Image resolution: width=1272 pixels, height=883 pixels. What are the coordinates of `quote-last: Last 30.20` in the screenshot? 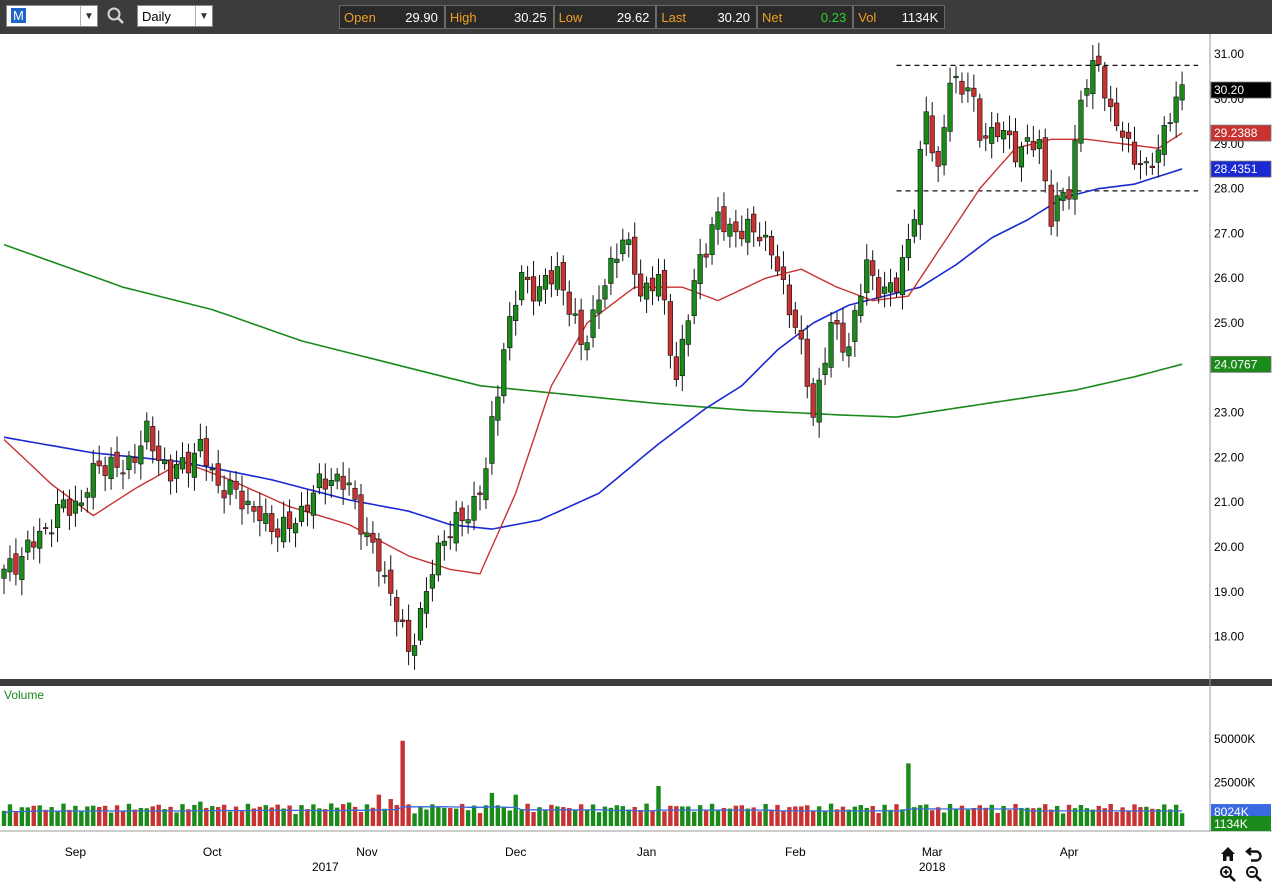 It's located at (706, 17).